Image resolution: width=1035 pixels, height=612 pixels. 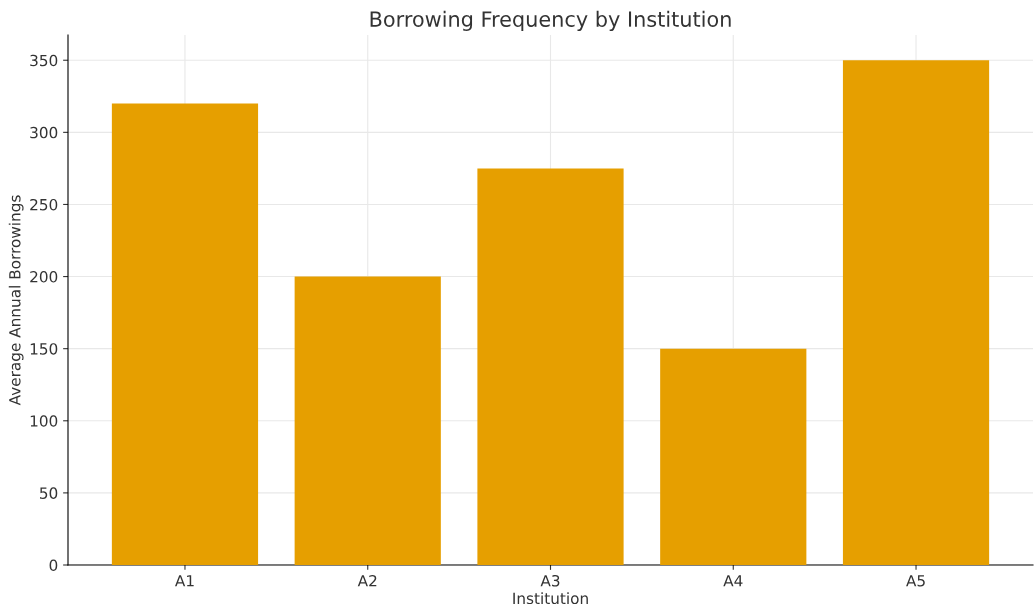 What do you see at coordinates (184, 581) in the screenshot?
I see `x-tick-label: A1` at bounding box center [184, 581].